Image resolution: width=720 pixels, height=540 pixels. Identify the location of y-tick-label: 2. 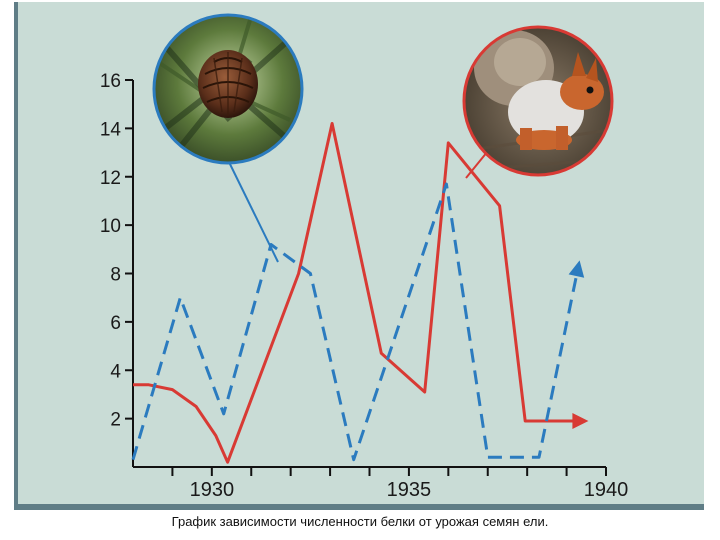
(115, 420).